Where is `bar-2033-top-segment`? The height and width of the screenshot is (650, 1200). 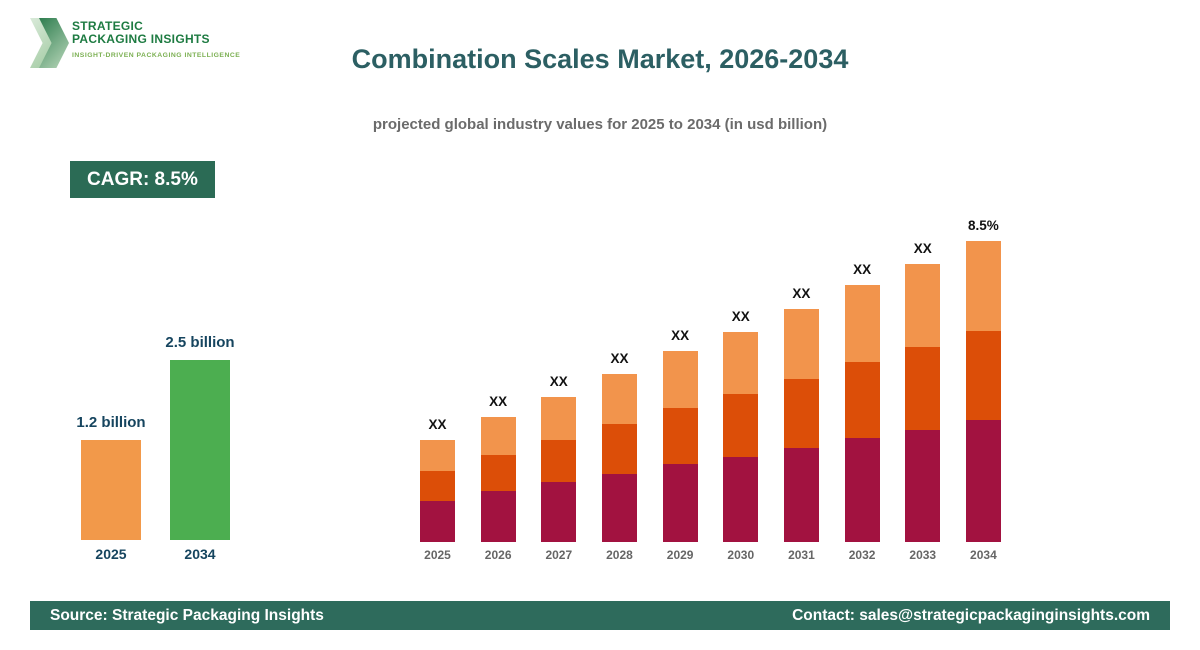 bar-2033-top-segment is located at coordinates (923, 305).